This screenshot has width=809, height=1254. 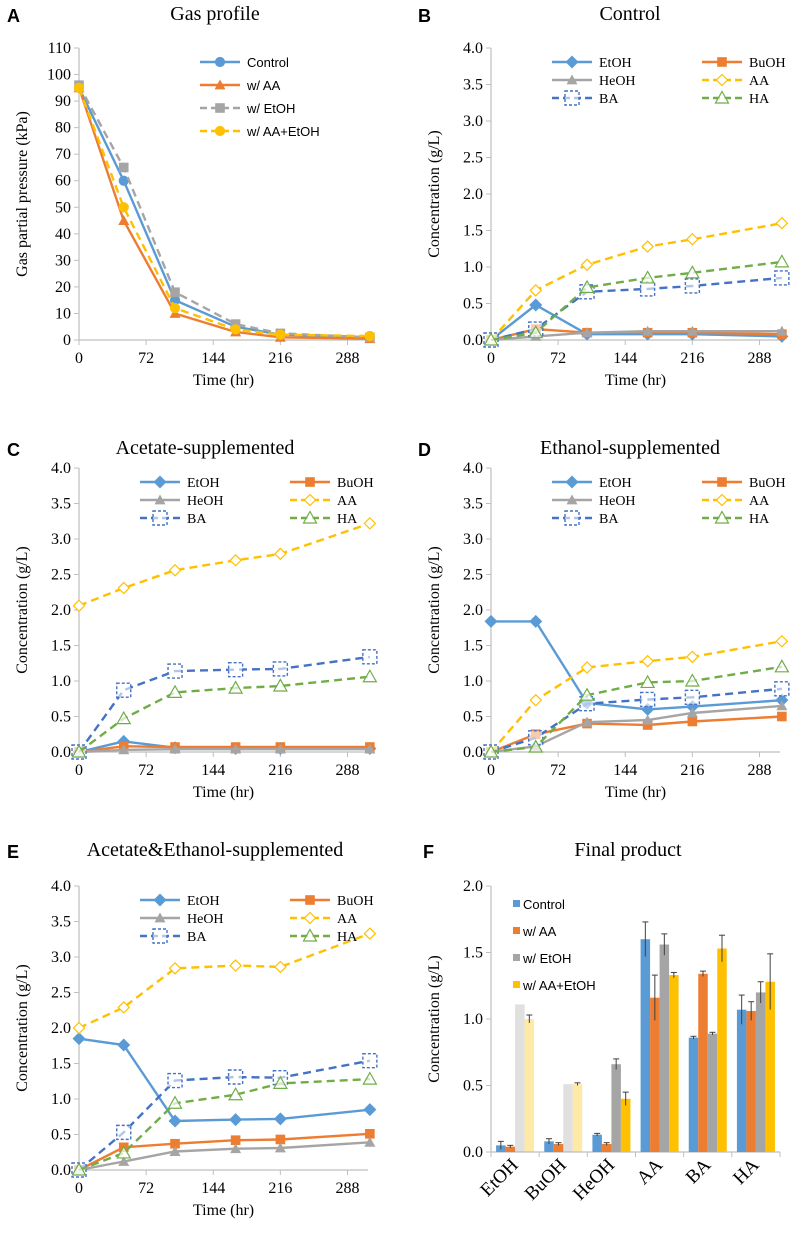 I want to click on legend-label: HA, so click(x=759, y=99).